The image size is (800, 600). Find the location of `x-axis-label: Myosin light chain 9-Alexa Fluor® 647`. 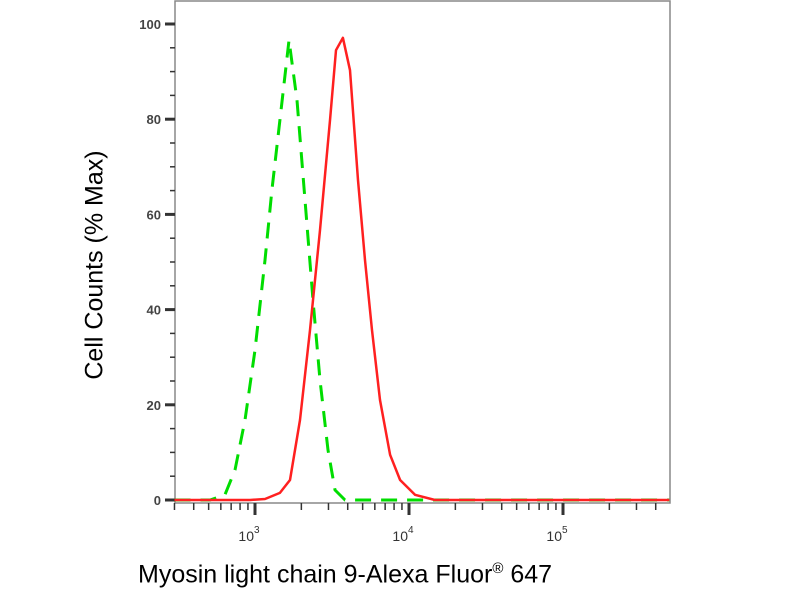

x-axis-label: Myosin light chain 9-Alexa Fluor® 647 is located at coordinates (345, 574).